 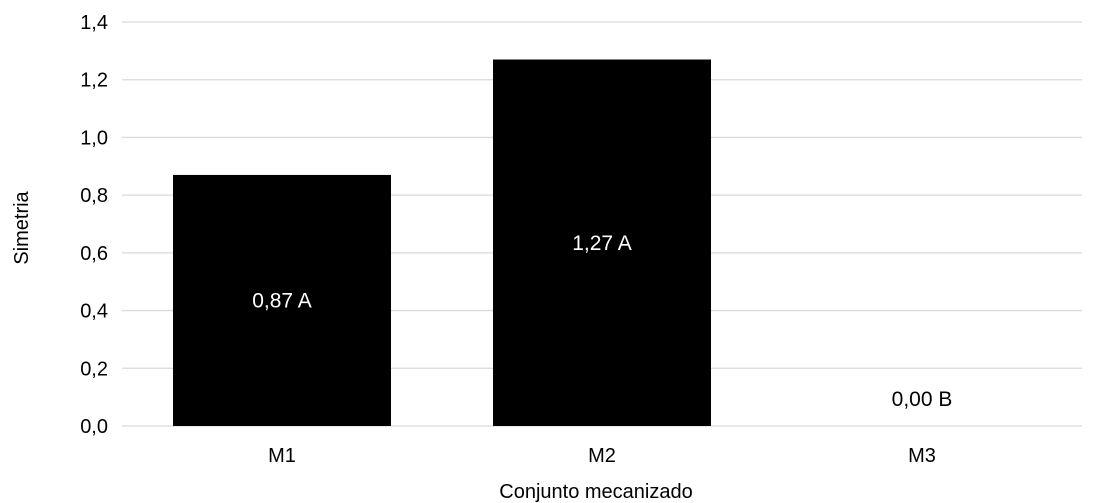 I want to click on x-tick-label: M3, so click(x=922, y=456).